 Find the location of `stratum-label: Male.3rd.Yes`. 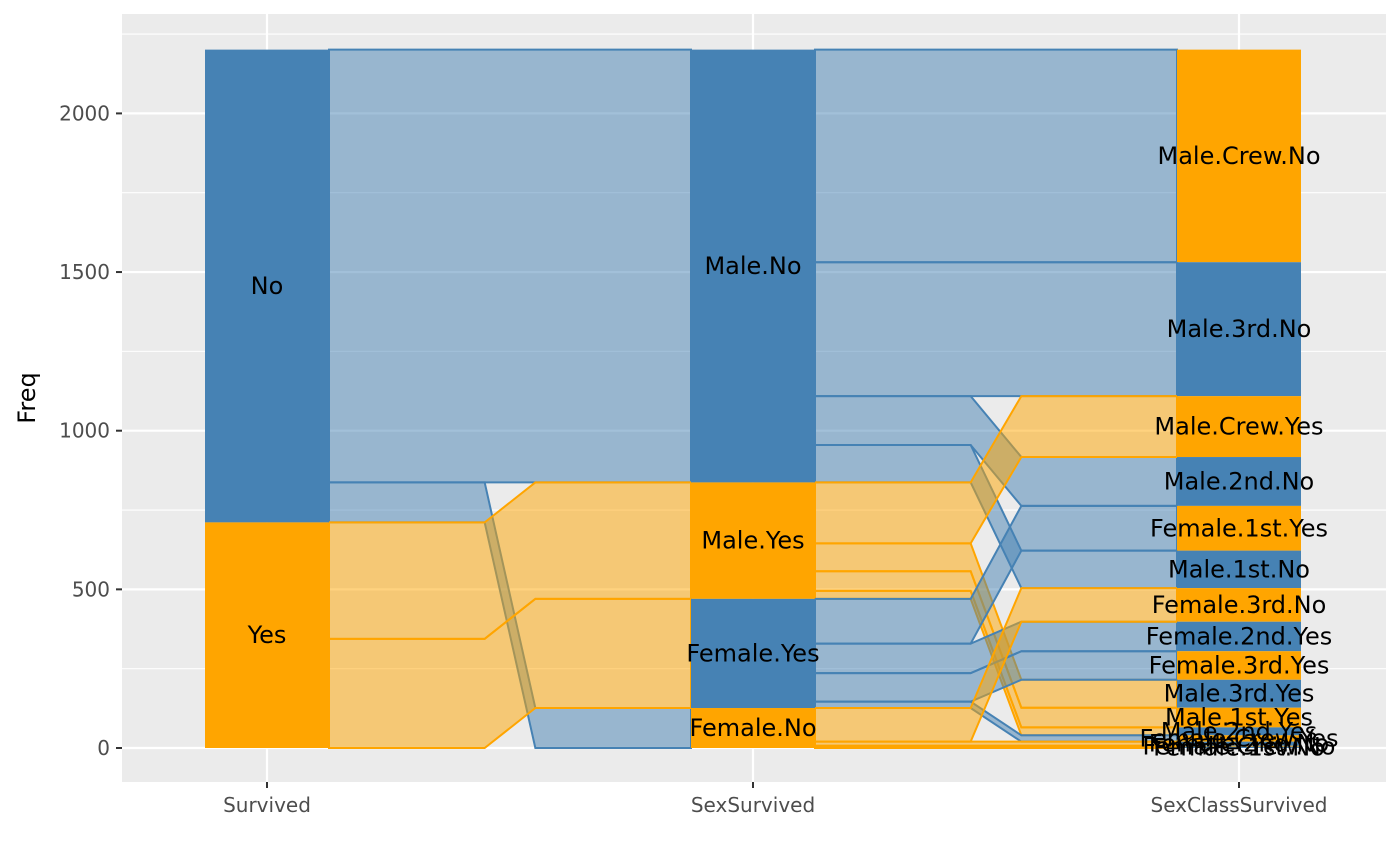

stratum-label: Male.3rd.Yes is located at coordinates (1239, 694).